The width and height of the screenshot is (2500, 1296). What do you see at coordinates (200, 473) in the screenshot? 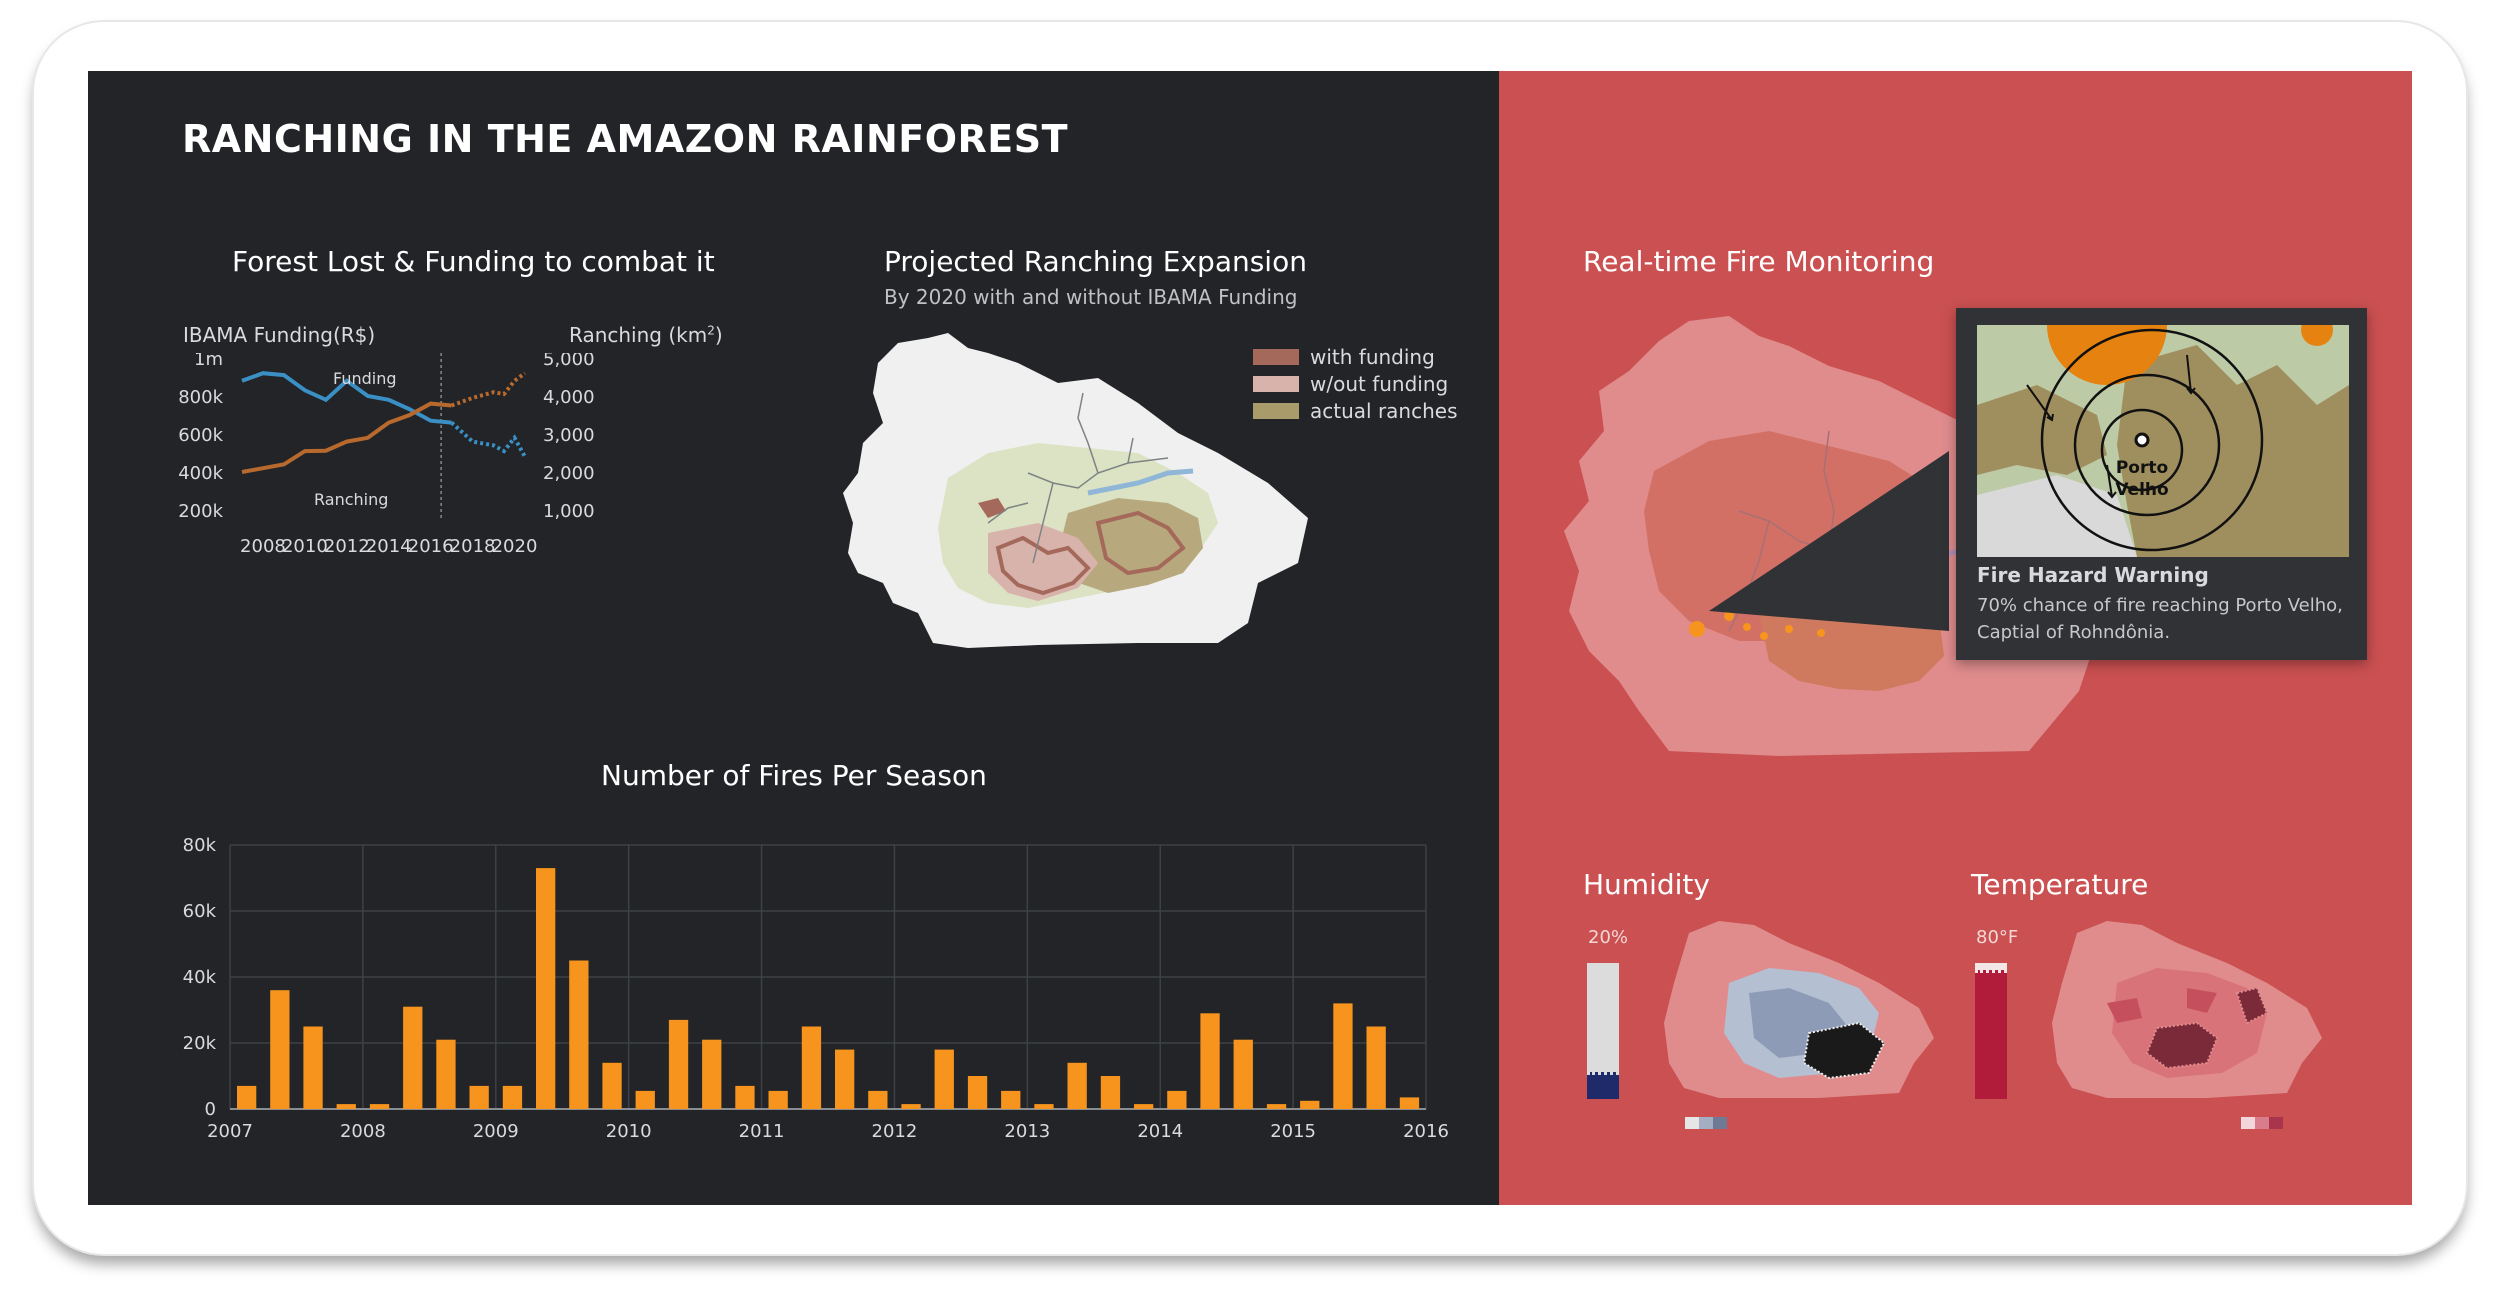
I see `left-axis-tick: 400k` at bounding box center [200, 473].